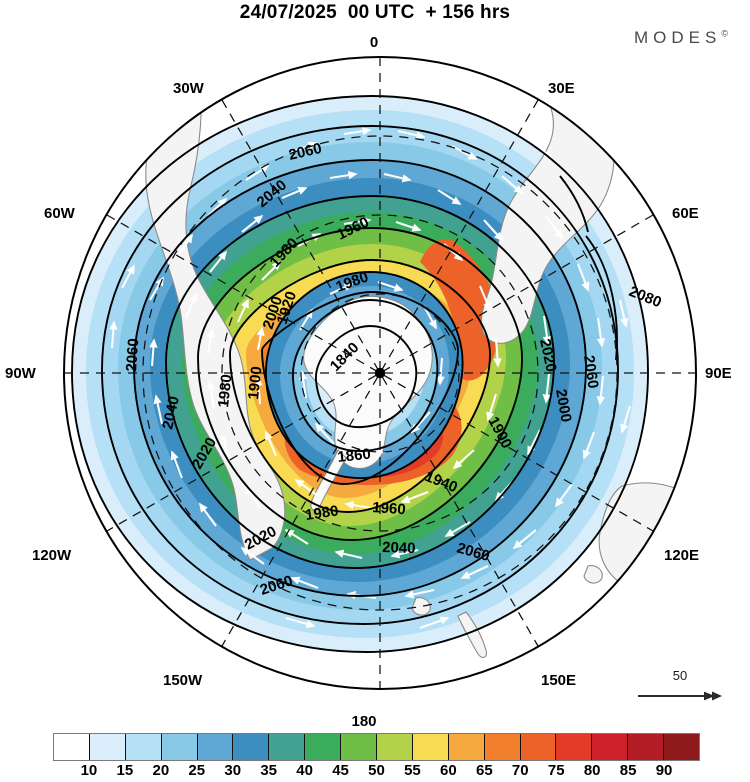  I want to click on lon-label-180: 180, so click(364, 721).